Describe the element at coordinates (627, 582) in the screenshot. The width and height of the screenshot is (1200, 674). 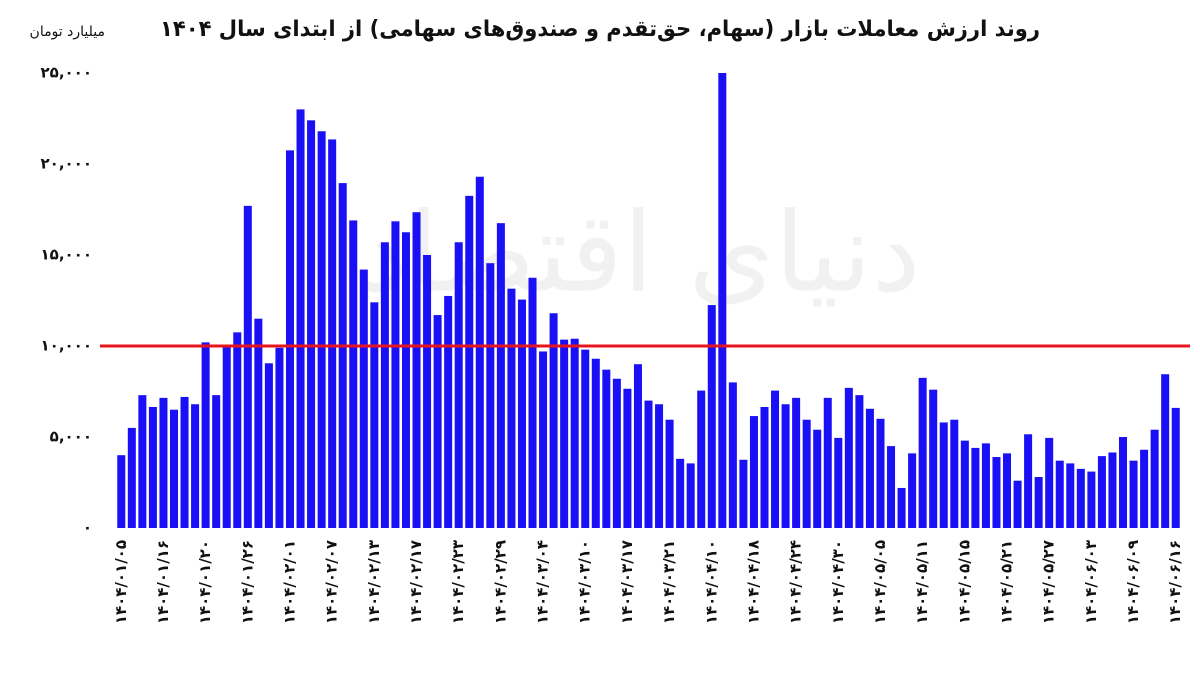
I see `x-tick-label: ۱۴۰۴/۰۳/۱۷` at that location.